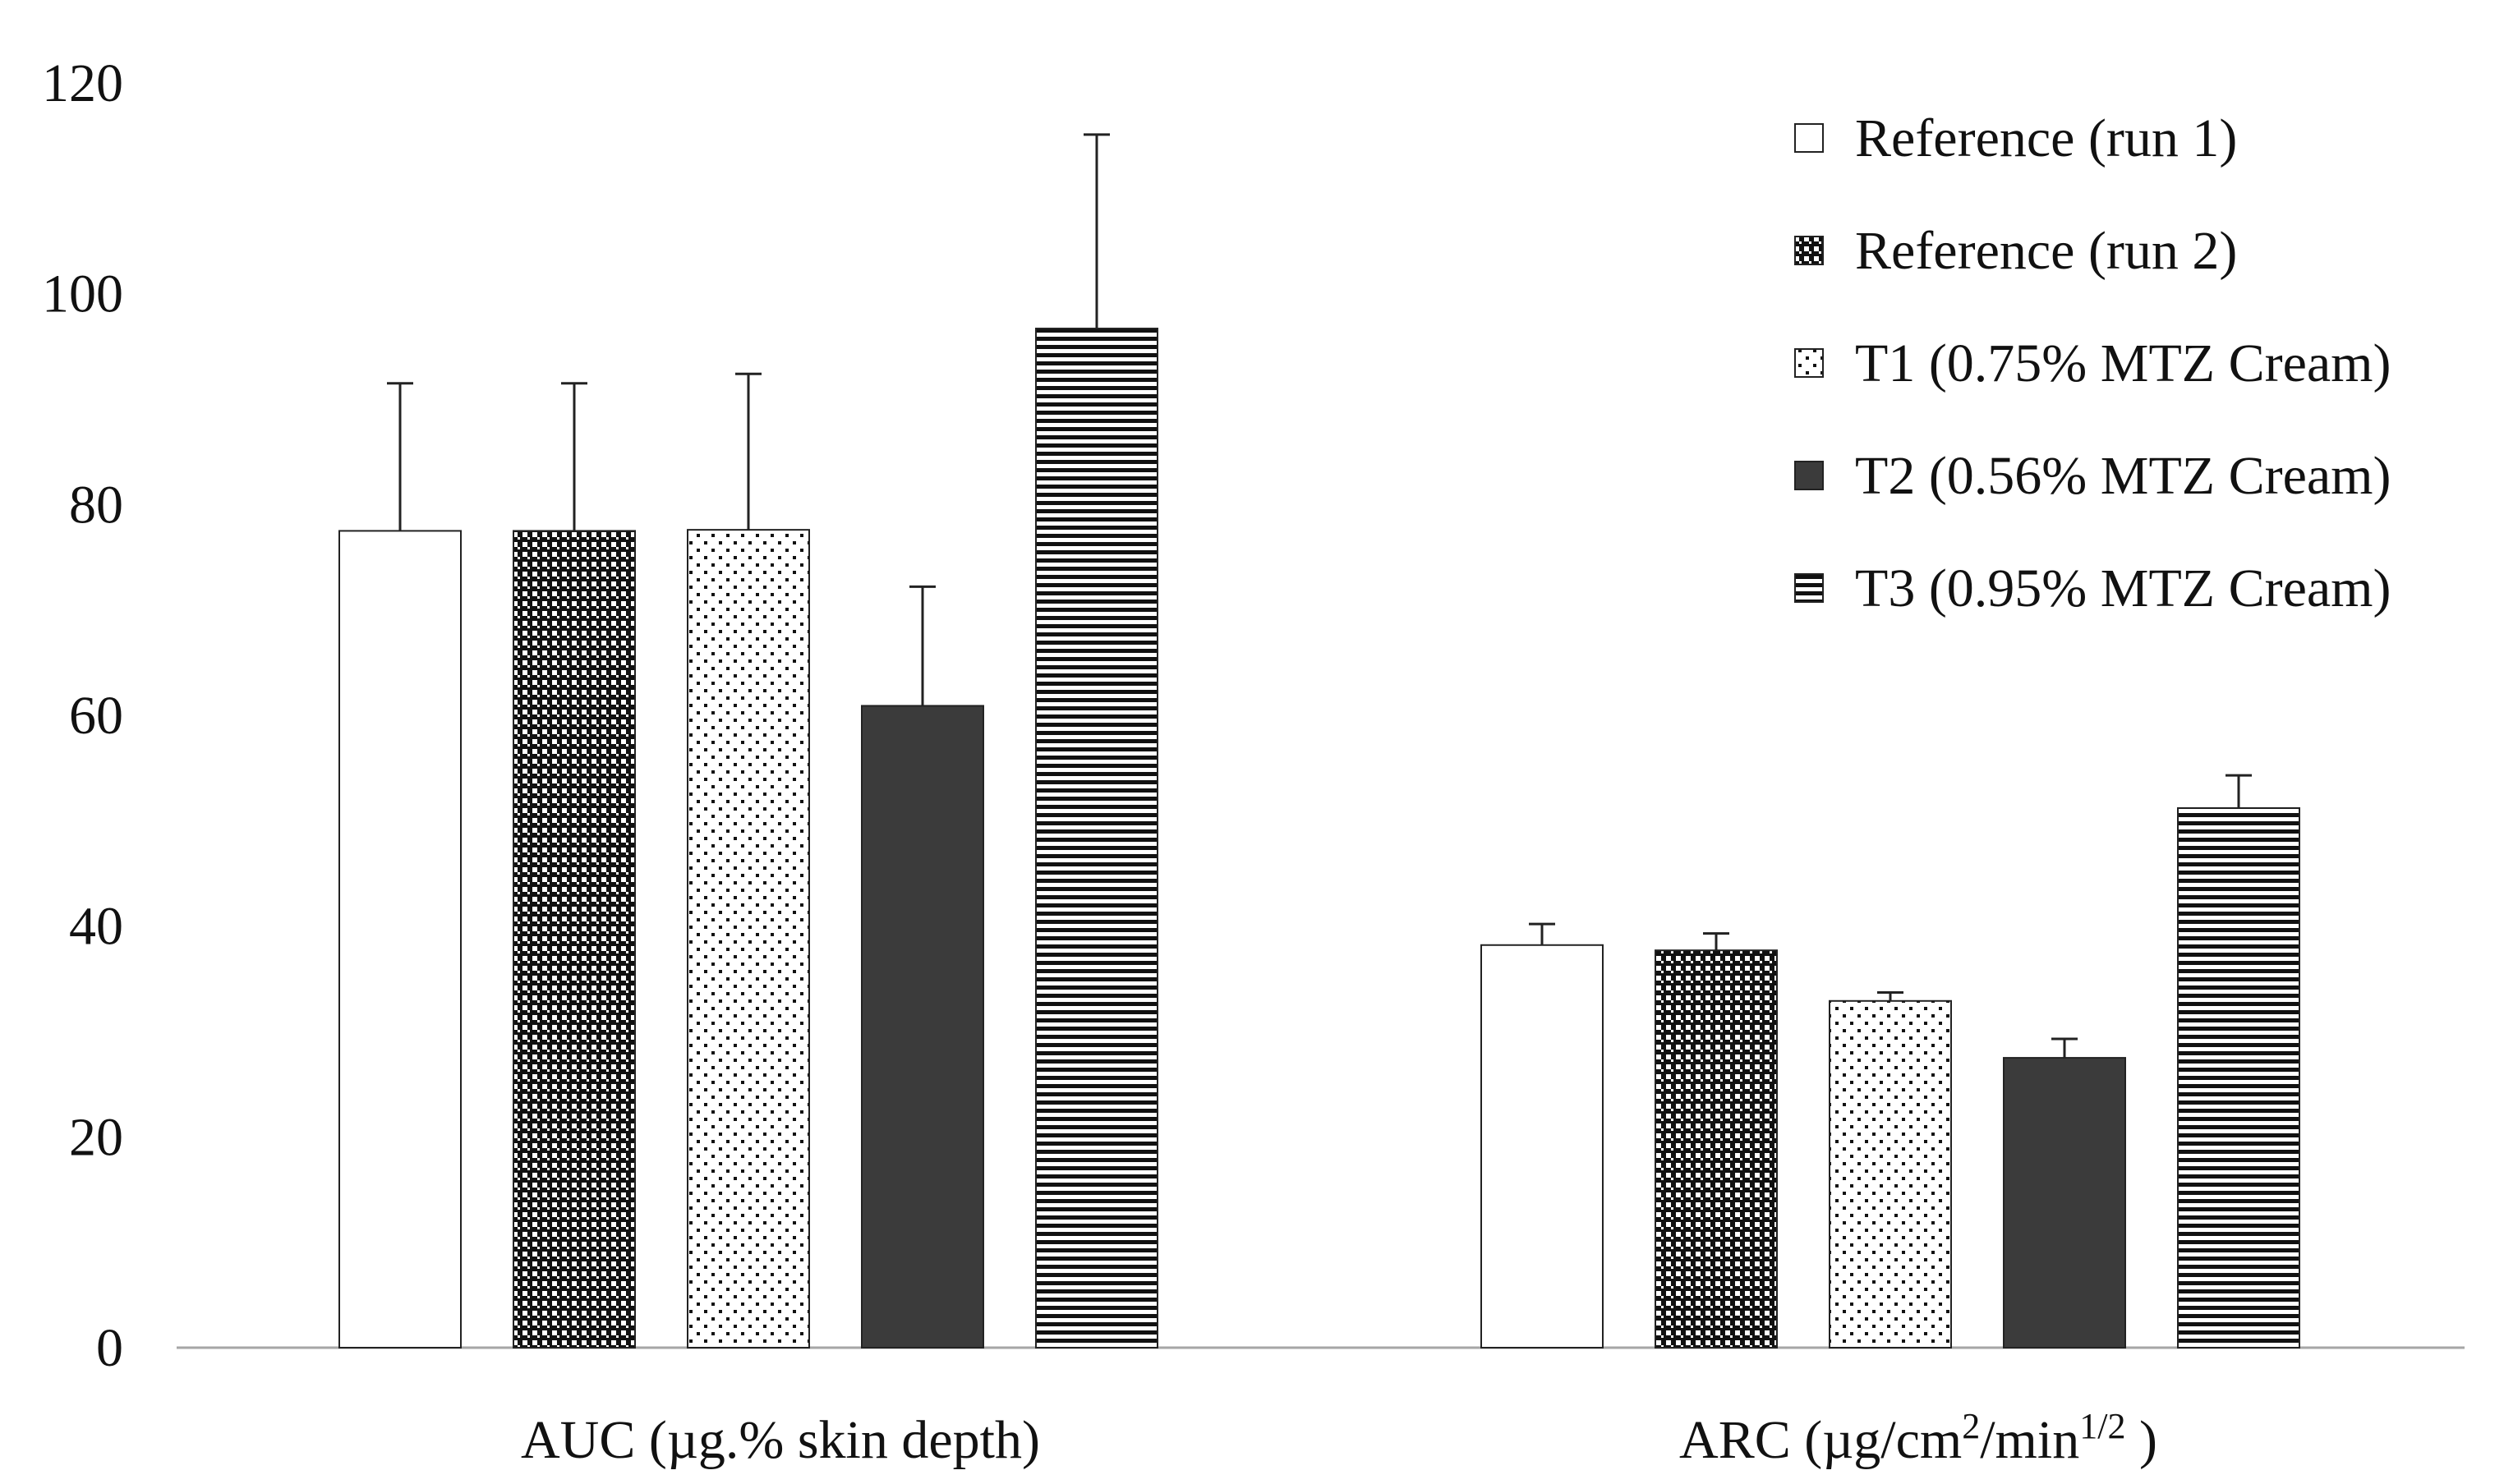 The width and height of the screenshot is (2504, 1484). What do you see at coordinates (82, 294) in the screenshot?
I see `y-tick-label-100: 100` at bounding box center [82, 294].